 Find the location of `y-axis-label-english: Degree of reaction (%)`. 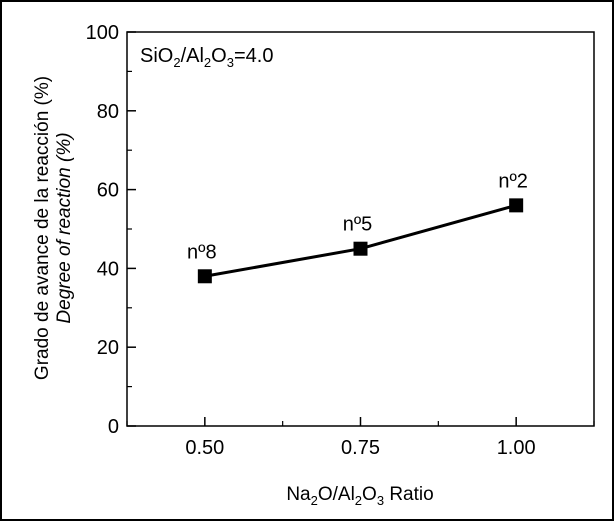

y-axis-label-english: Degree of reaction (%) is located at coordinates (64, 227).